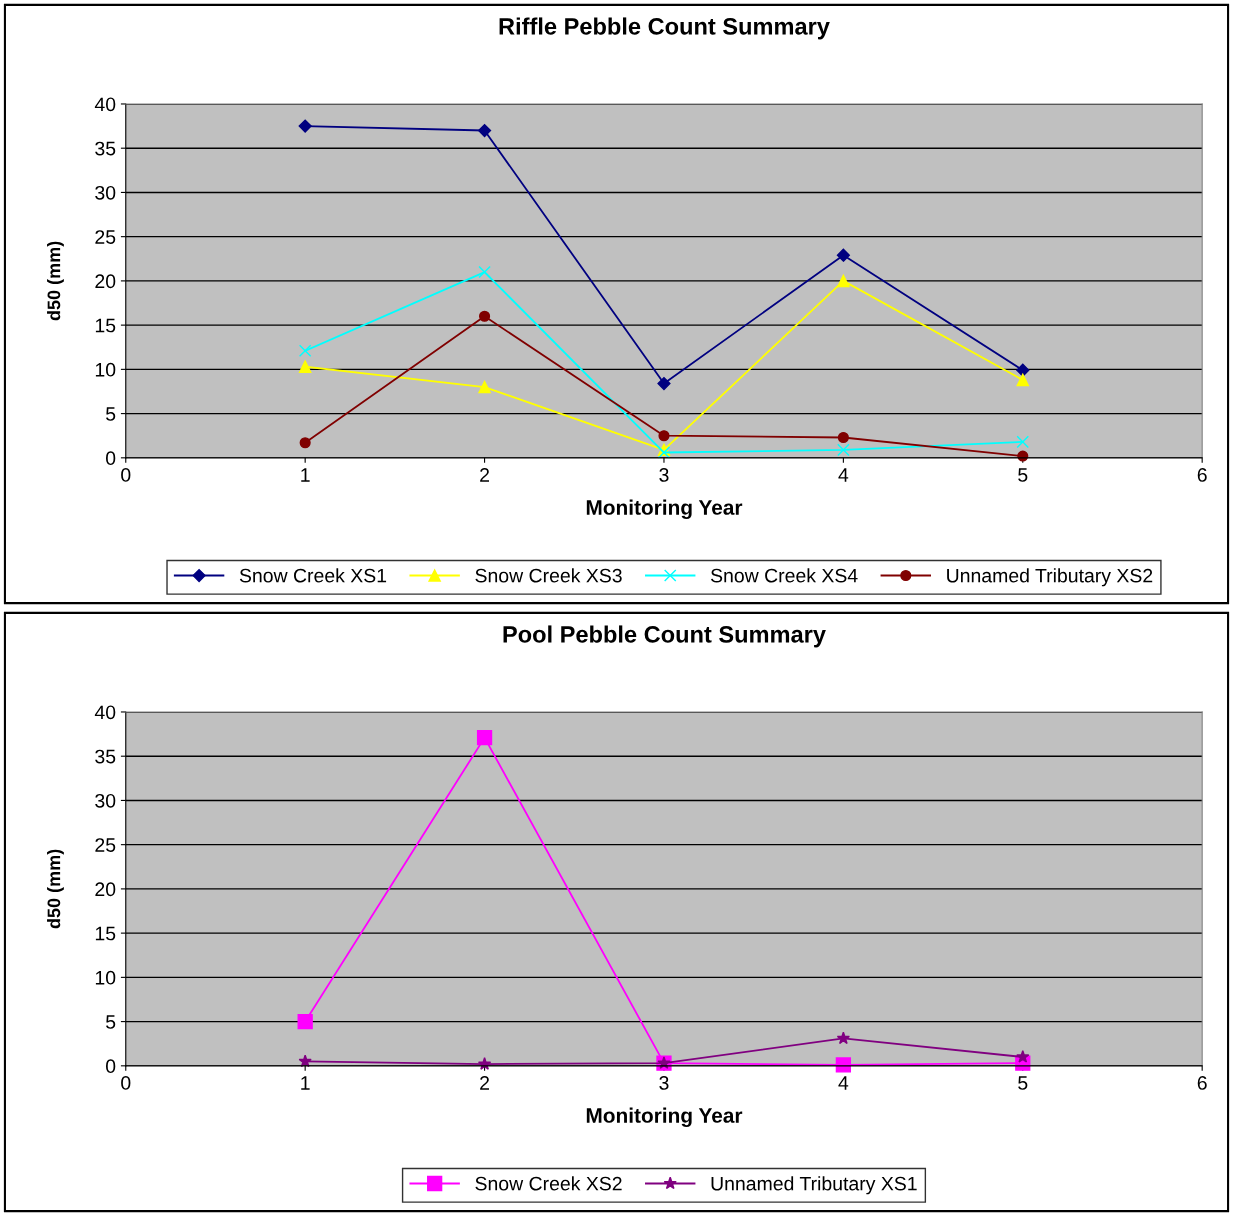 The width and height of the screenshot is (1233, 1216). Describe the element at coordinates (548, 1183) in the screenshot. I see `legend-label: Snow Creek XS2` at that location.